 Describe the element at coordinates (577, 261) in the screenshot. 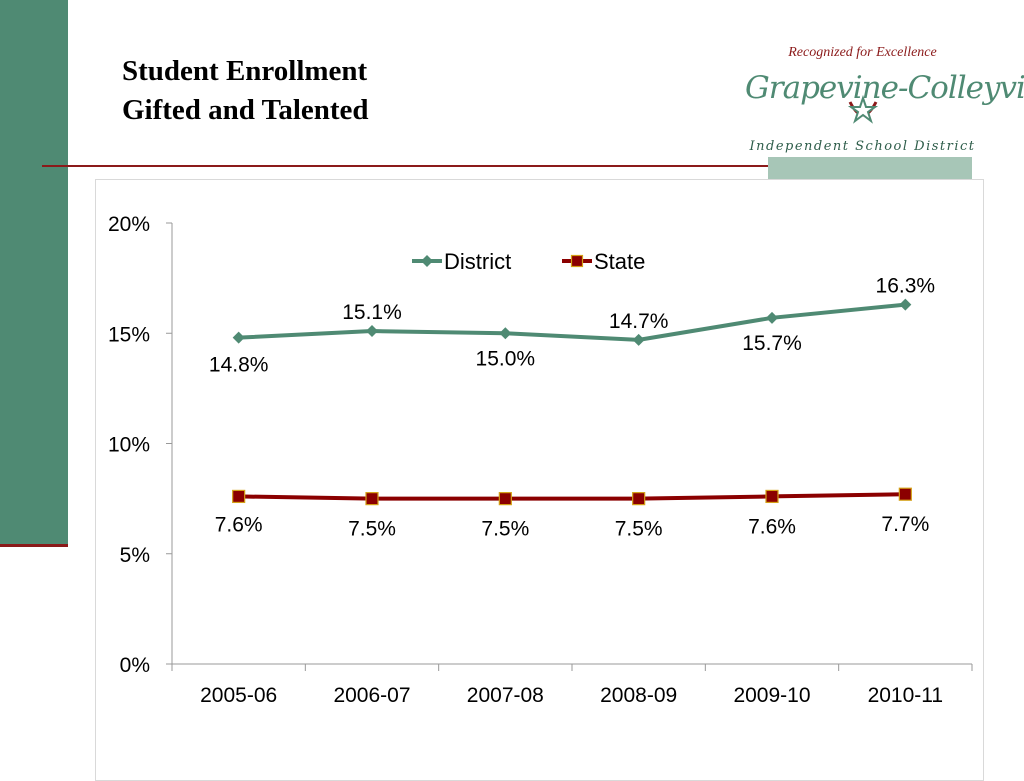

I see `legend-state-marker` at that location.